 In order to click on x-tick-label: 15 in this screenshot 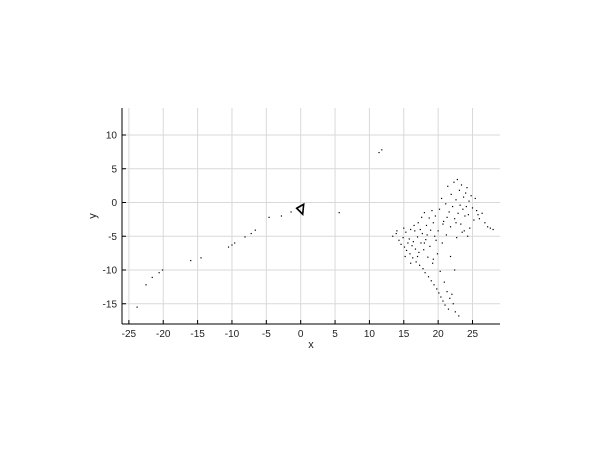, I will do `click(404, 334)`.